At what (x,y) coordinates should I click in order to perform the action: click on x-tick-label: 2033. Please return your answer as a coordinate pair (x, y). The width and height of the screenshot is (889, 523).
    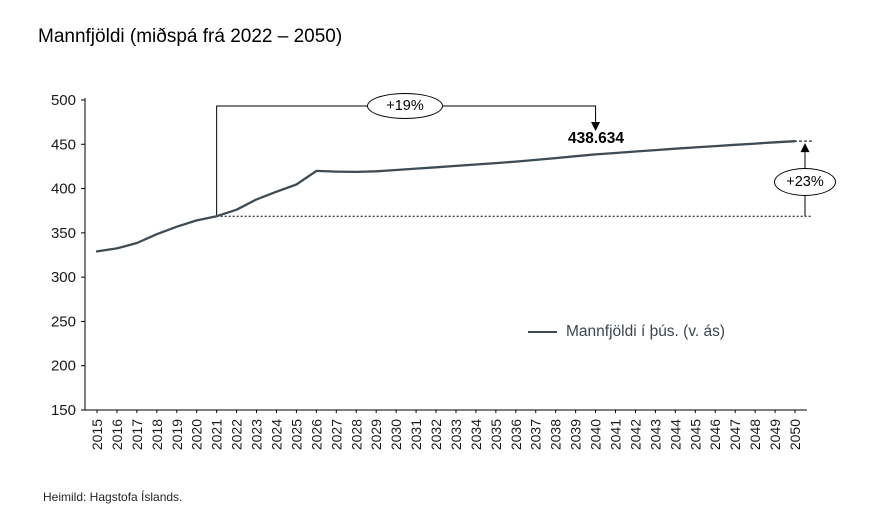
    Looking at the image, I should click on (456, 434).